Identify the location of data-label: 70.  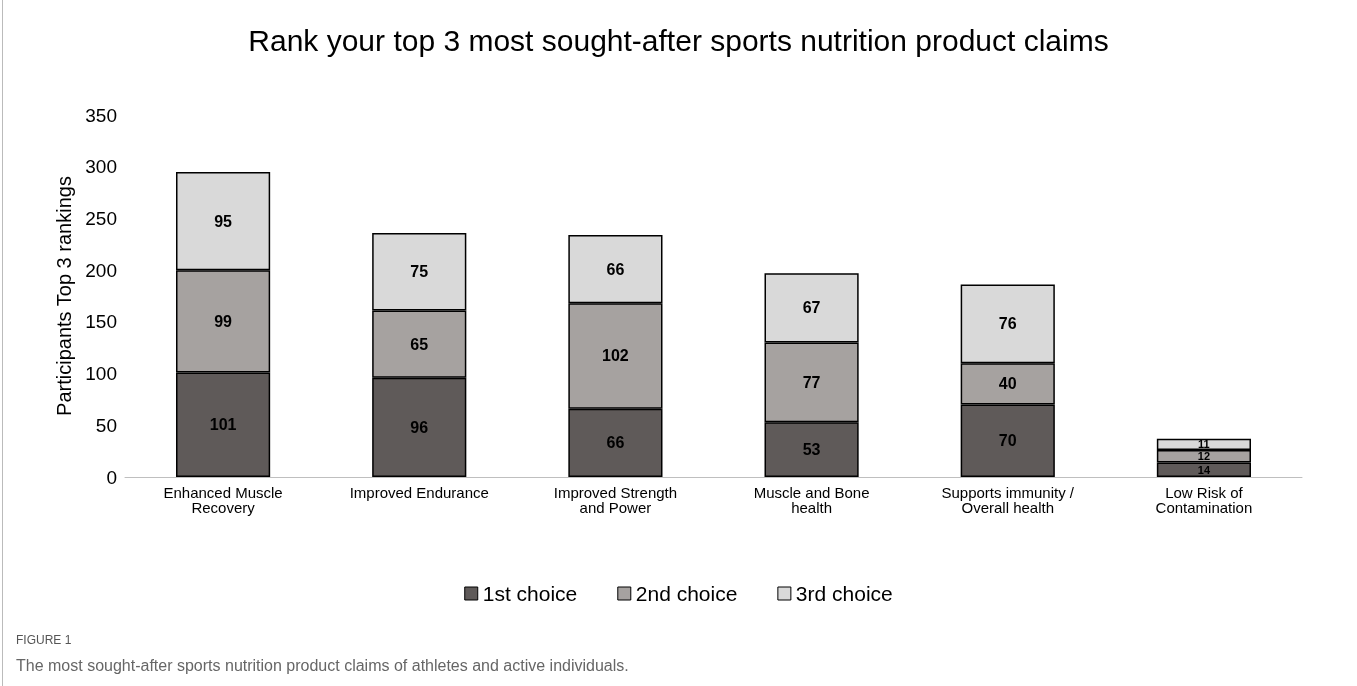
(1007, 441).